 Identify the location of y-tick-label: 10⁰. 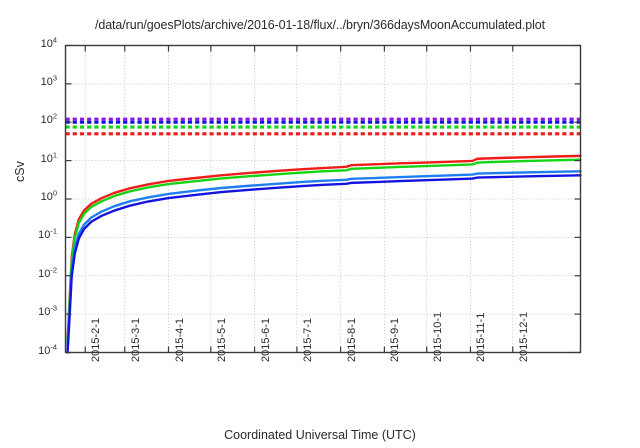
(48, 195).